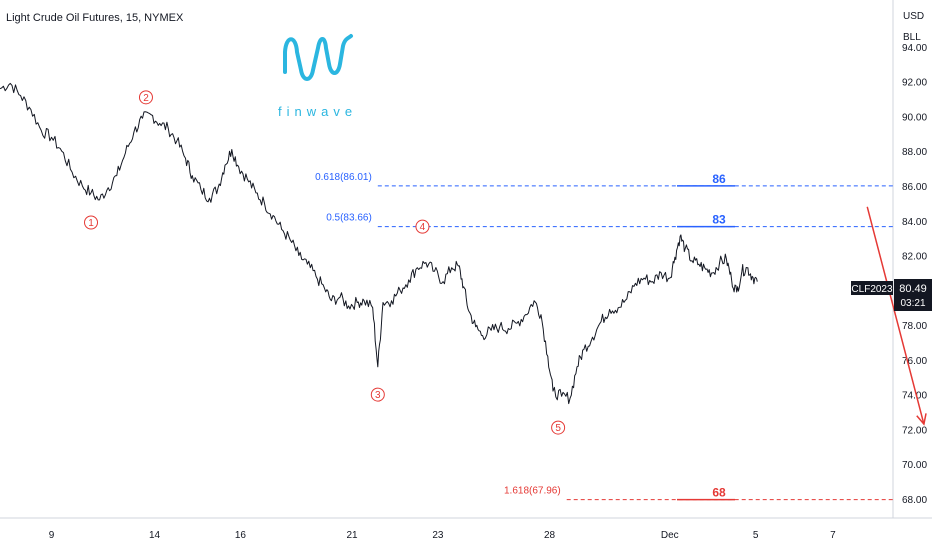  I want to click on wave-label-text: 2, so click(146, 98).